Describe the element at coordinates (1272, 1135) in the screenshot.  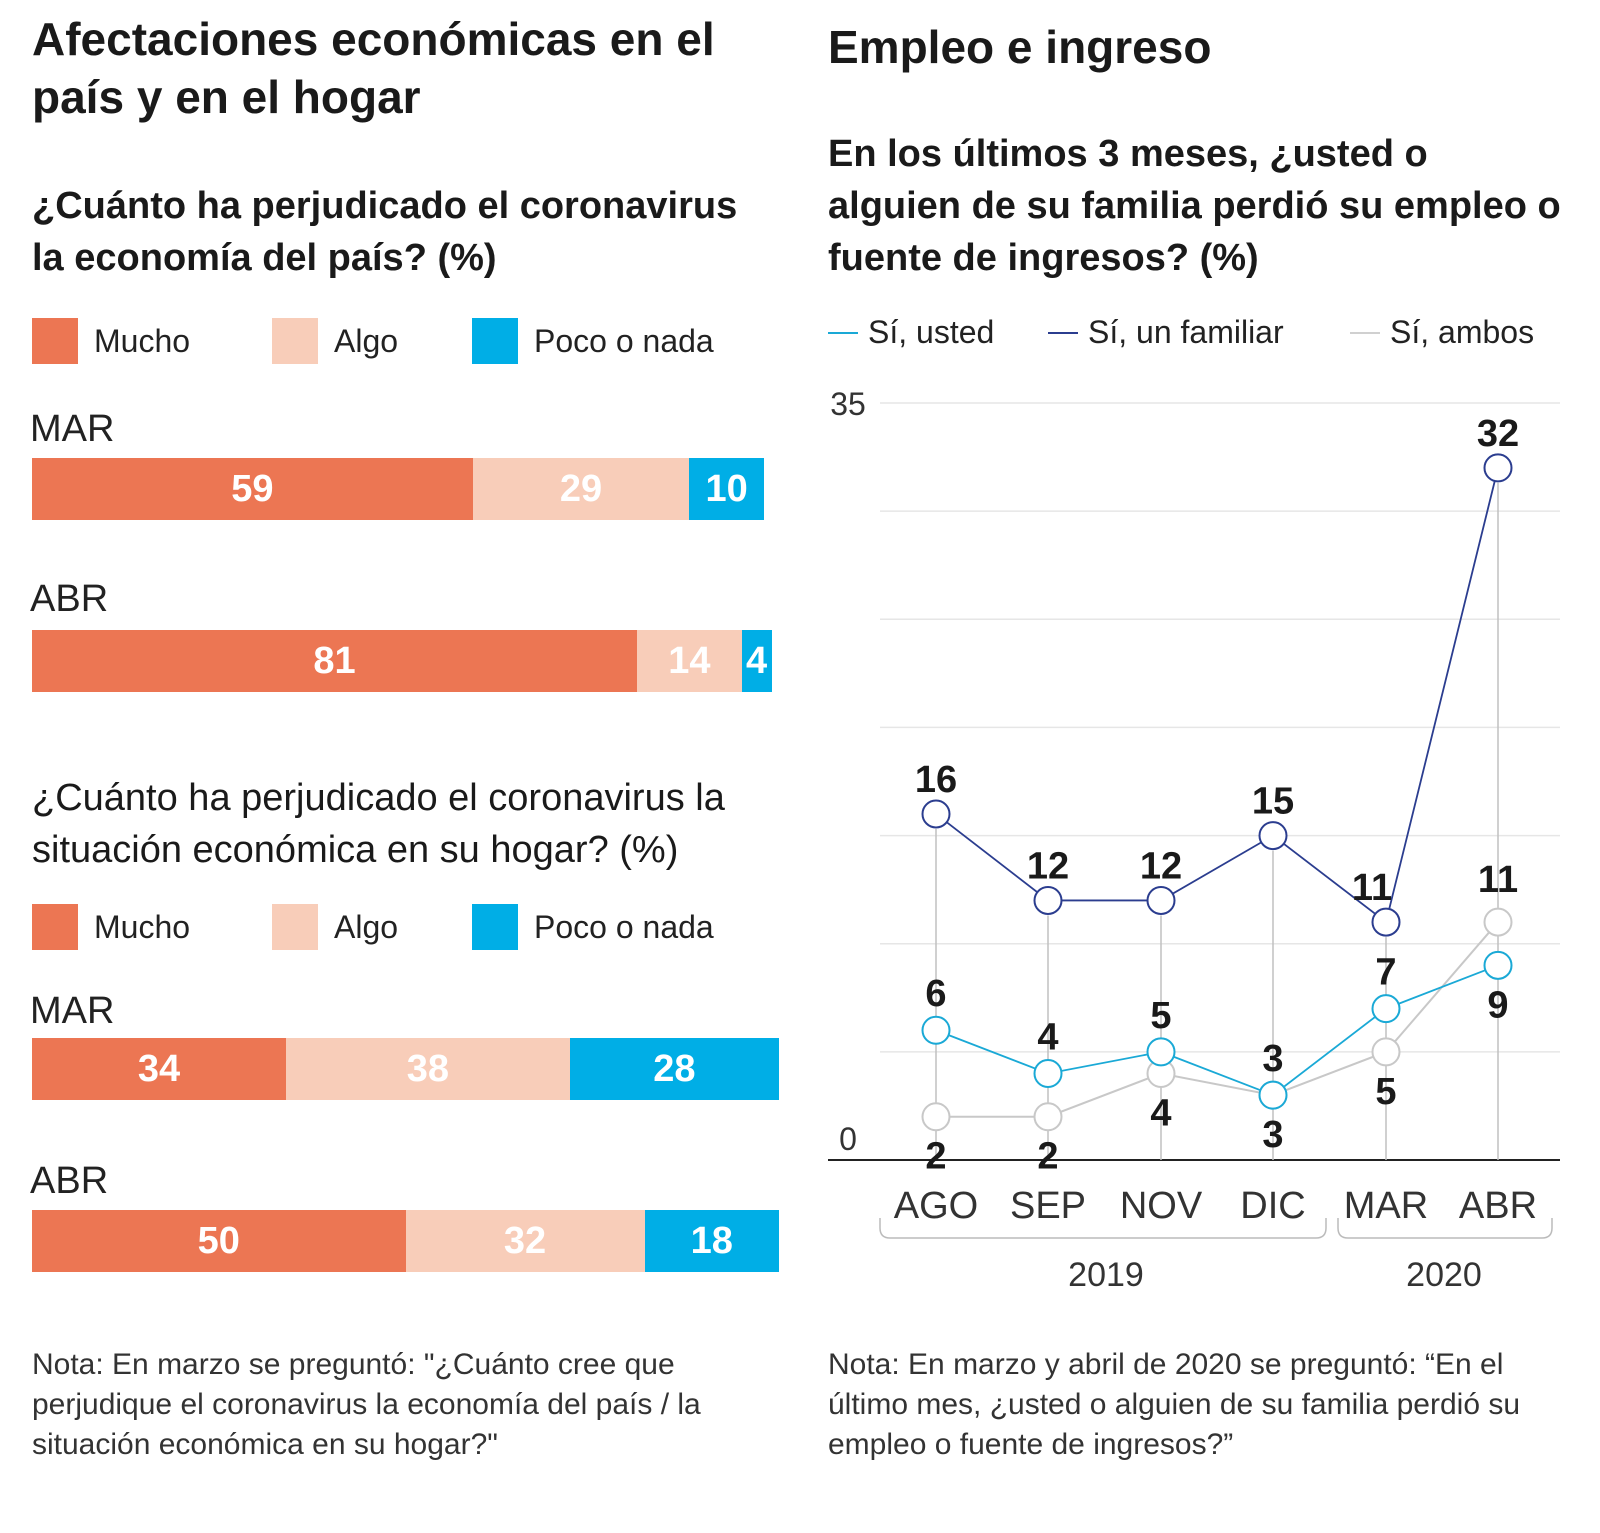
I see `data-label-ambos: 3` at that location.